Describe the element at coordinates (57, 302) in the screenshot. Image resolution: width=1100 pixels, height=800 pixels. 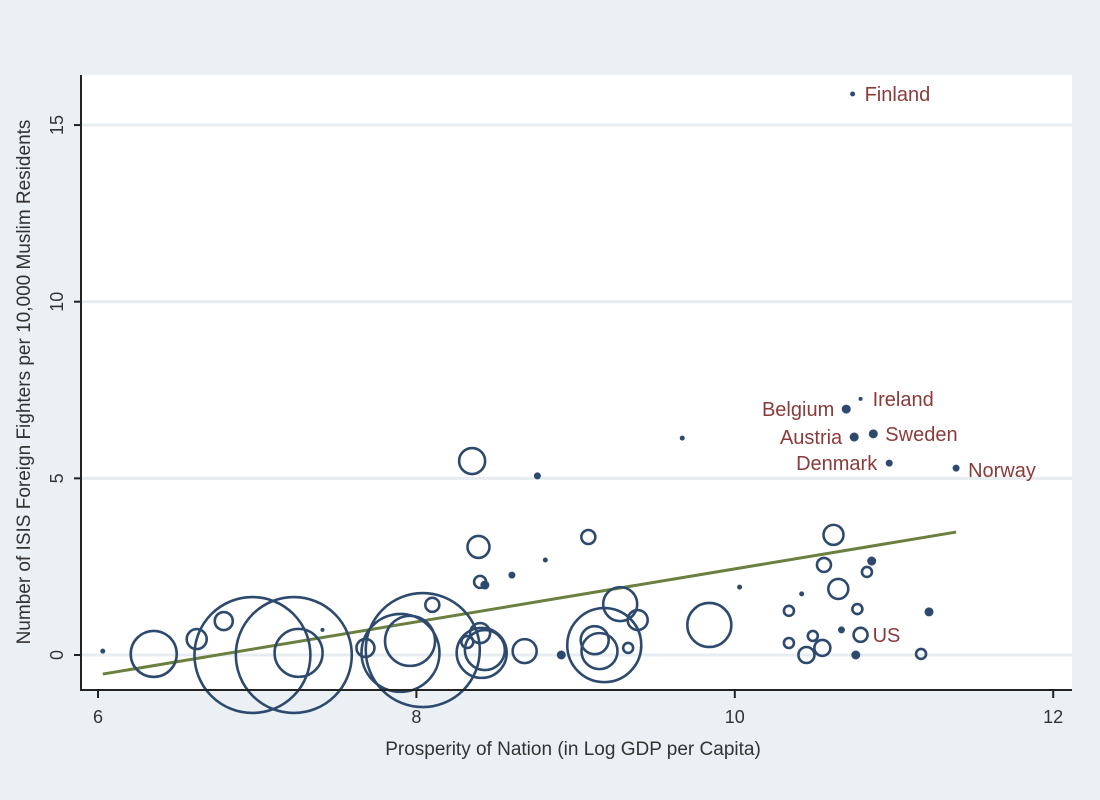
I see `y-tick-label: 10` at that location.